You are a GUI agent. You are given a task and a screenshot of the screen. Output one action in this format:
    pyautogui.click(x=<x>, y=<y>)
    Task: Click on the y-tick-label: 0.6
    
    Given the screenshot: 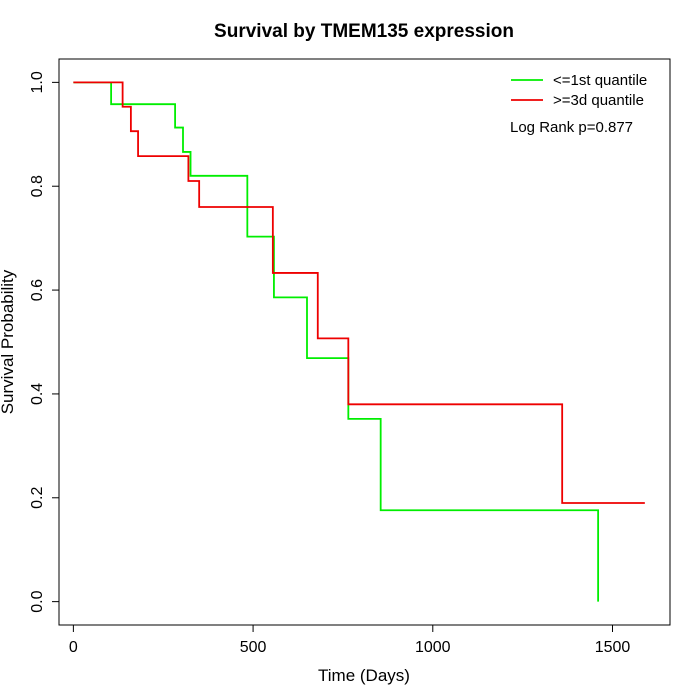 What is the action you would take?
    pyautogui.click(x=37, y=290)
    